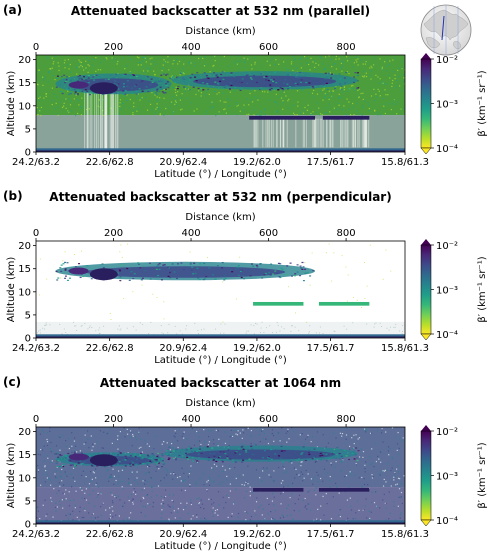 This screenshot has width=500, height=560. What do you see at coordinates (28, 153) in the screenshot?
I see `y-tick-label: 0` at bounding box center [28, 153].